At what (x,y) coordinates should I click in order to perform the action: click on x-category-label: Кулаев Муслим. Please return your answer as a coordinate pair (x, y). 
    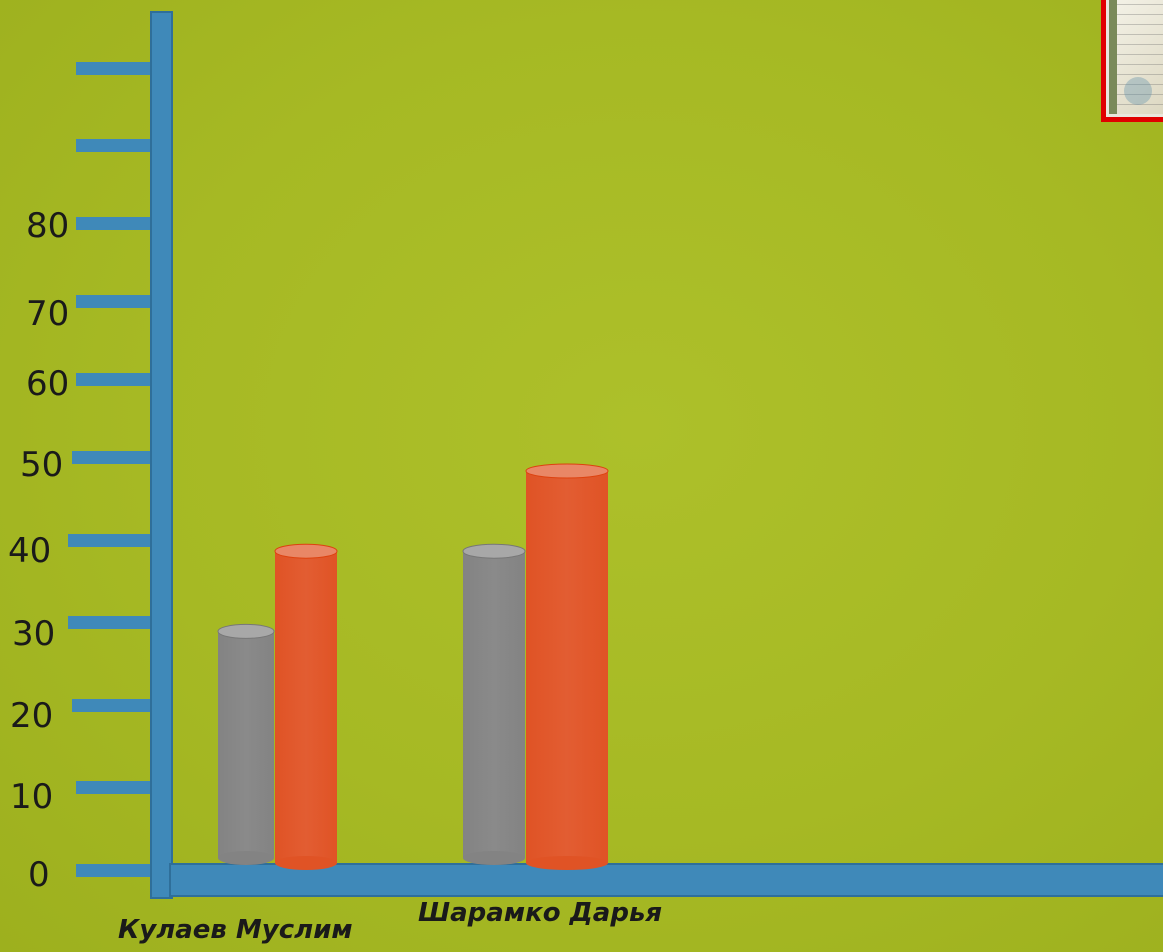
    Looking at the image, I should click on (235, 930).